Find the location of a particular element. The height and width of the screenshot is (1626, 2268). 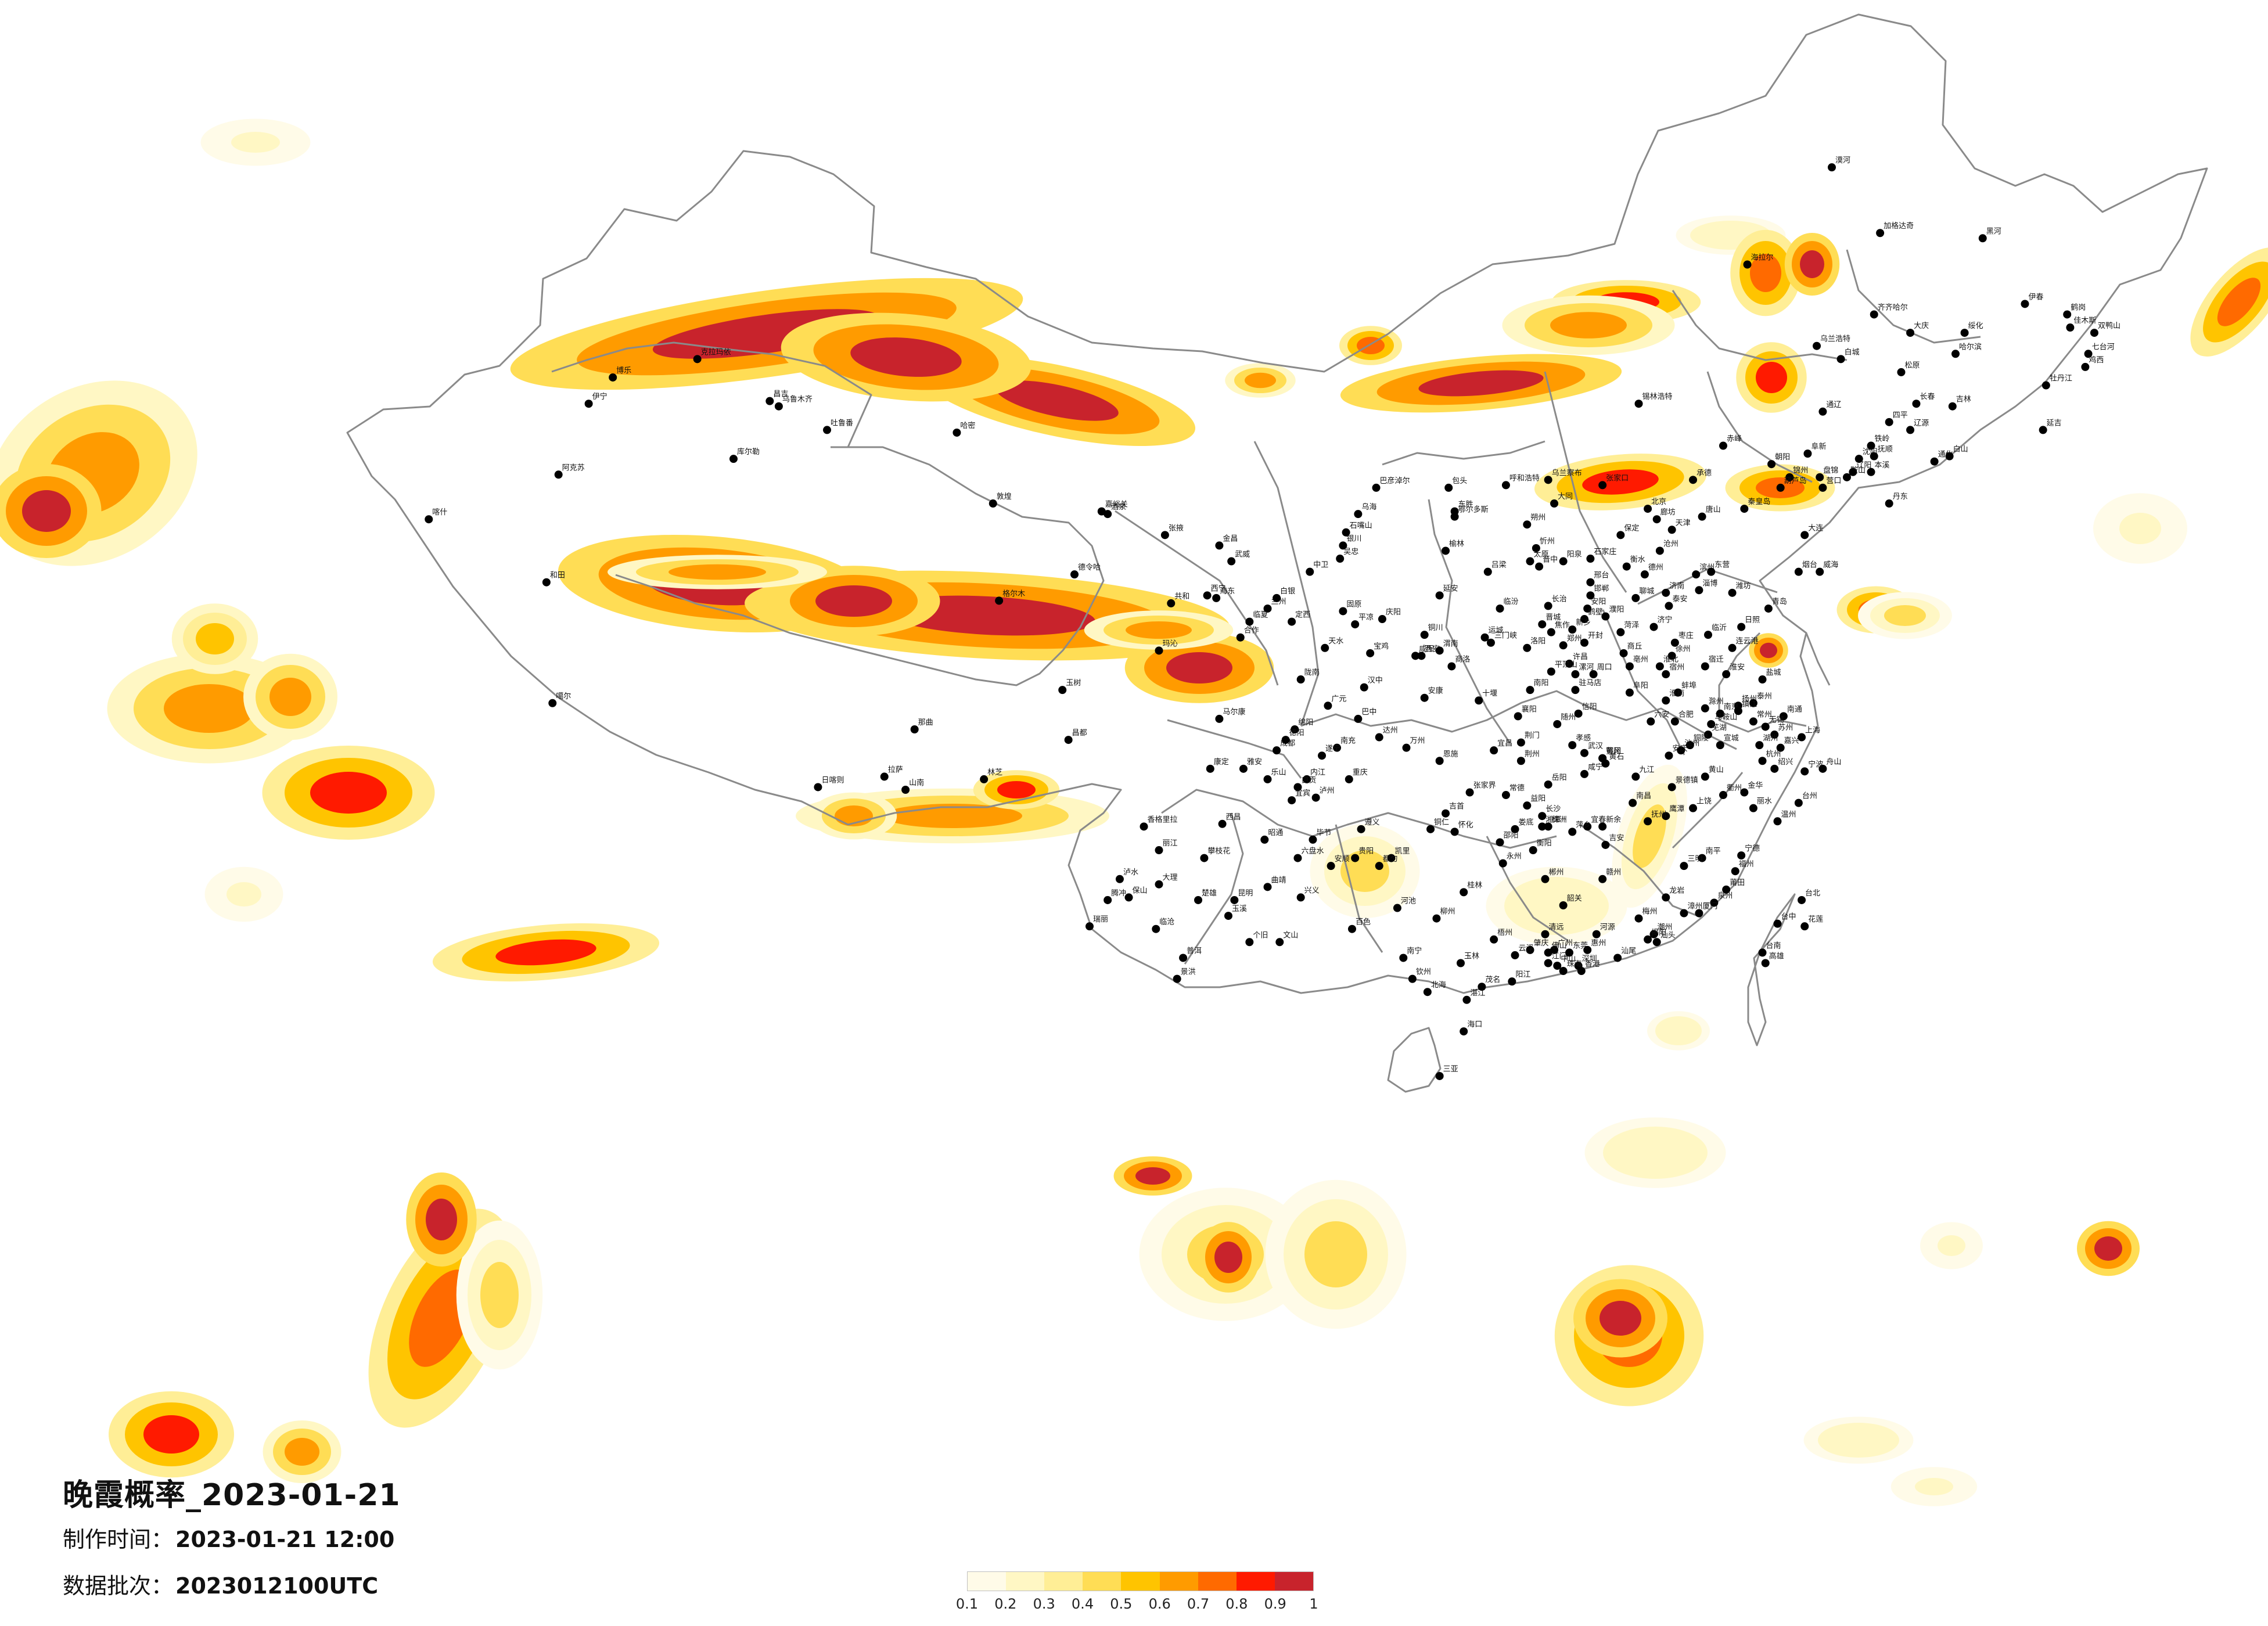

city-label: 江门 is located at coordinates (1559, 956).